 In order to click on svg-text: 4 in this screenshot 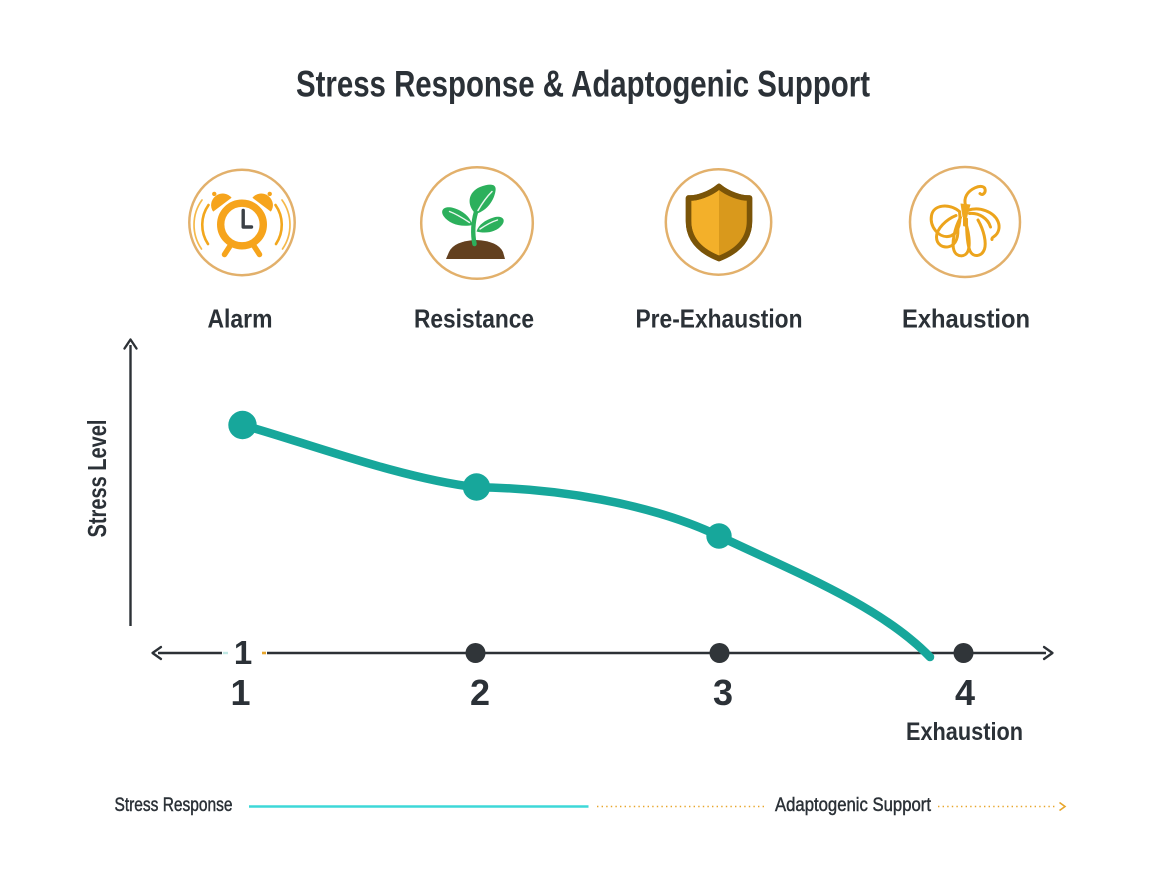, I will do `click(965, 692)`.